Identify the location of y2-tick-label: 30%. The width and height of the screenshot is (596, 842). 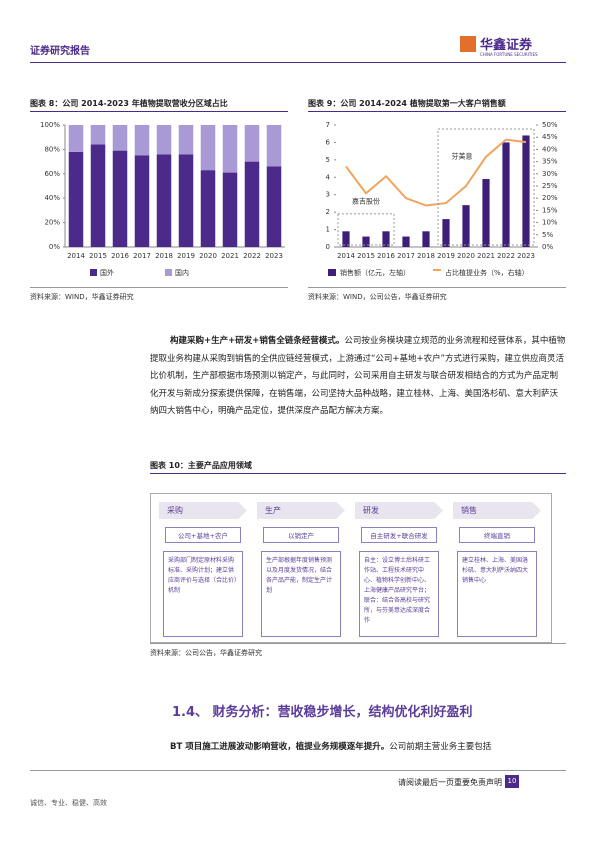
(550, 174).